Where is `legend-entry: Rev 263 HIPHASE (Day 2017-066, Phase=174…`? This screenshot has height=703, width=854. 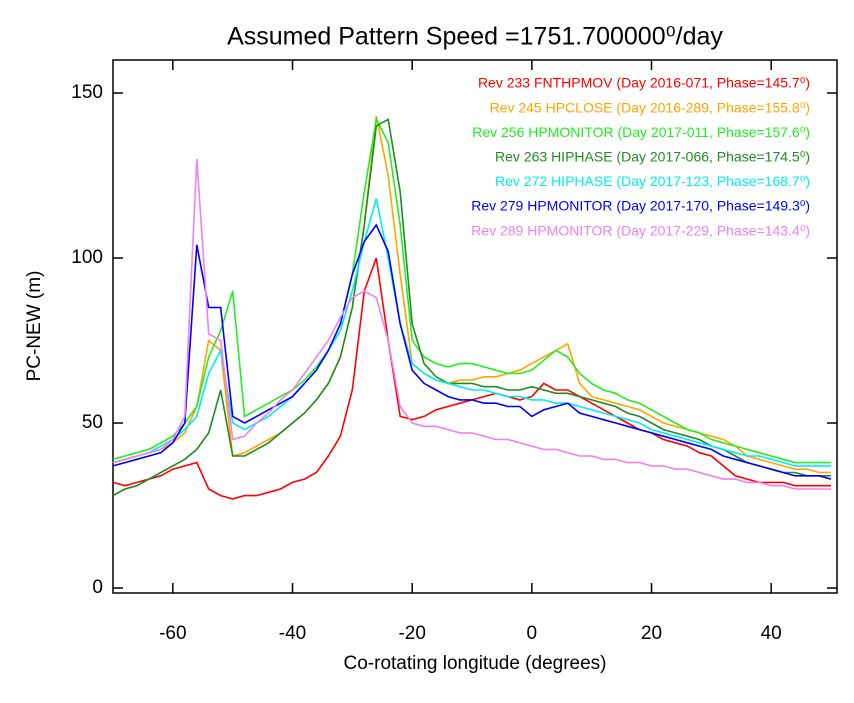
legend-entry: Rev 263 HIPHASE (Day 2017-066, Phase=174… is located at coordinates (652, 157).